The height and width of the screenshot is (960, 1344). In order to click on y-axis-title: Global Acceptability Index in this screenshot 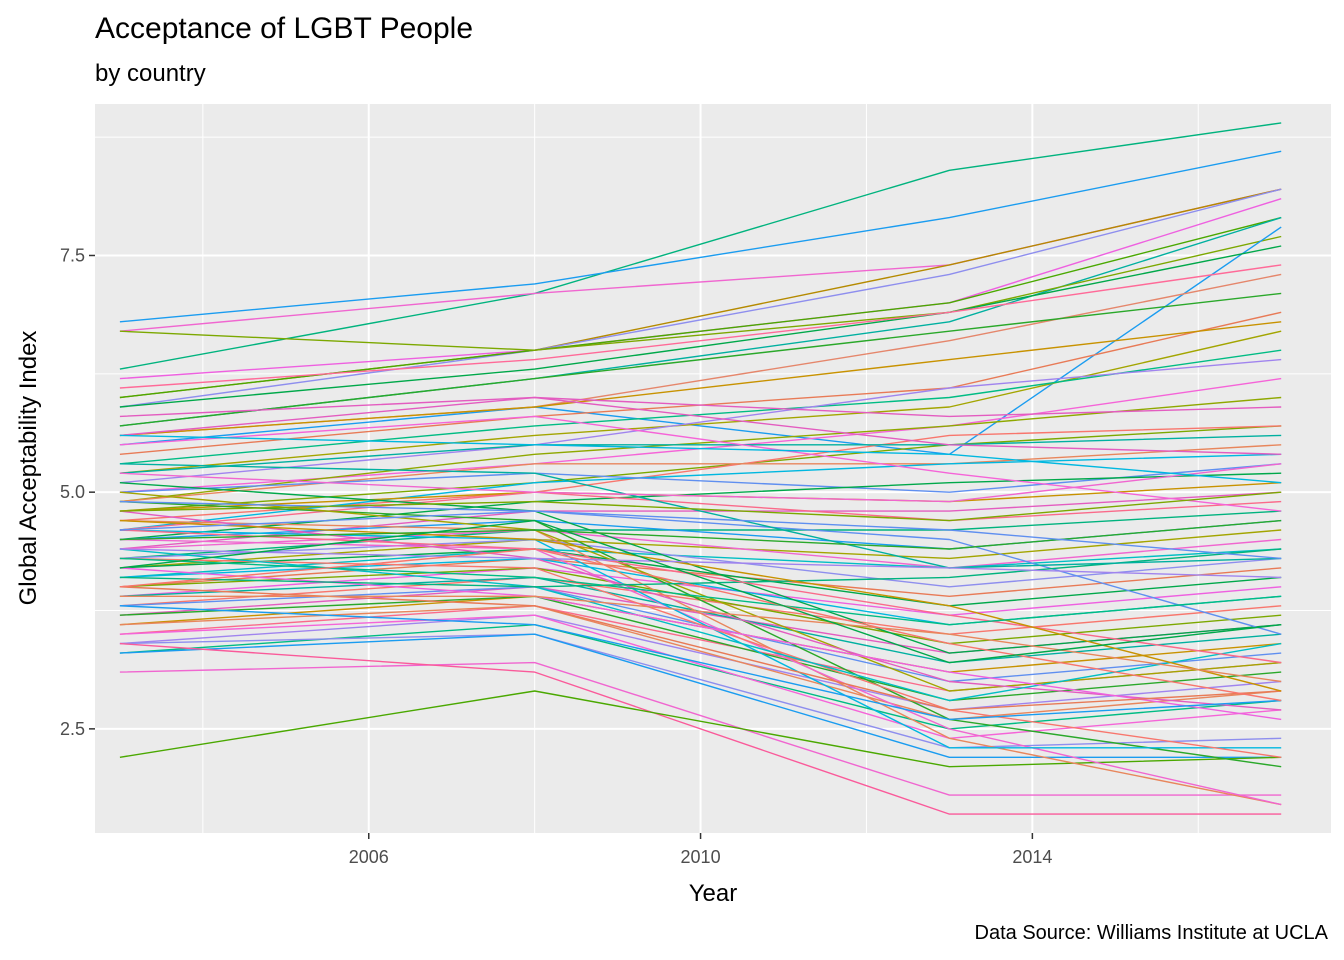, I will do `click(28, 468)`.